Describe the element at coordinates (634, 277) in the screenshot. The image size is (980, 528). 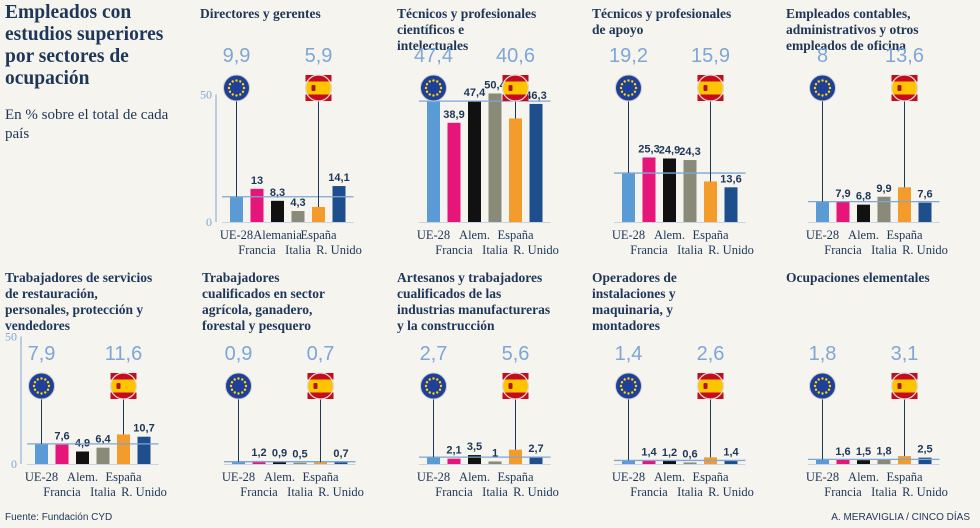
I see `chart-title: Operadores de` at that location.